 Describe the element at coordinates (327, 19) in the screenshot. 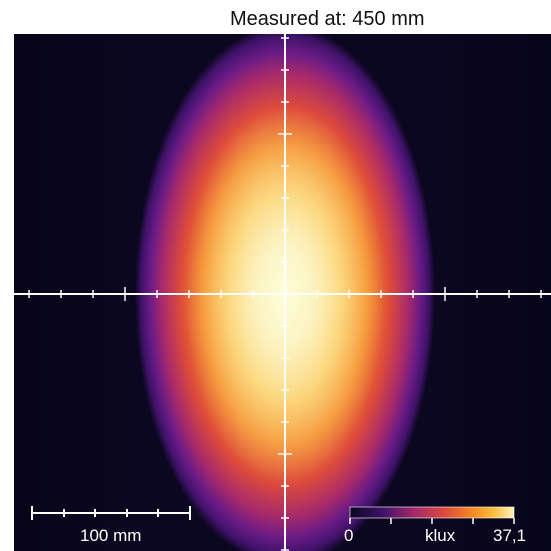

I see `measurement-title: Measured at: 450 mm` at that location.